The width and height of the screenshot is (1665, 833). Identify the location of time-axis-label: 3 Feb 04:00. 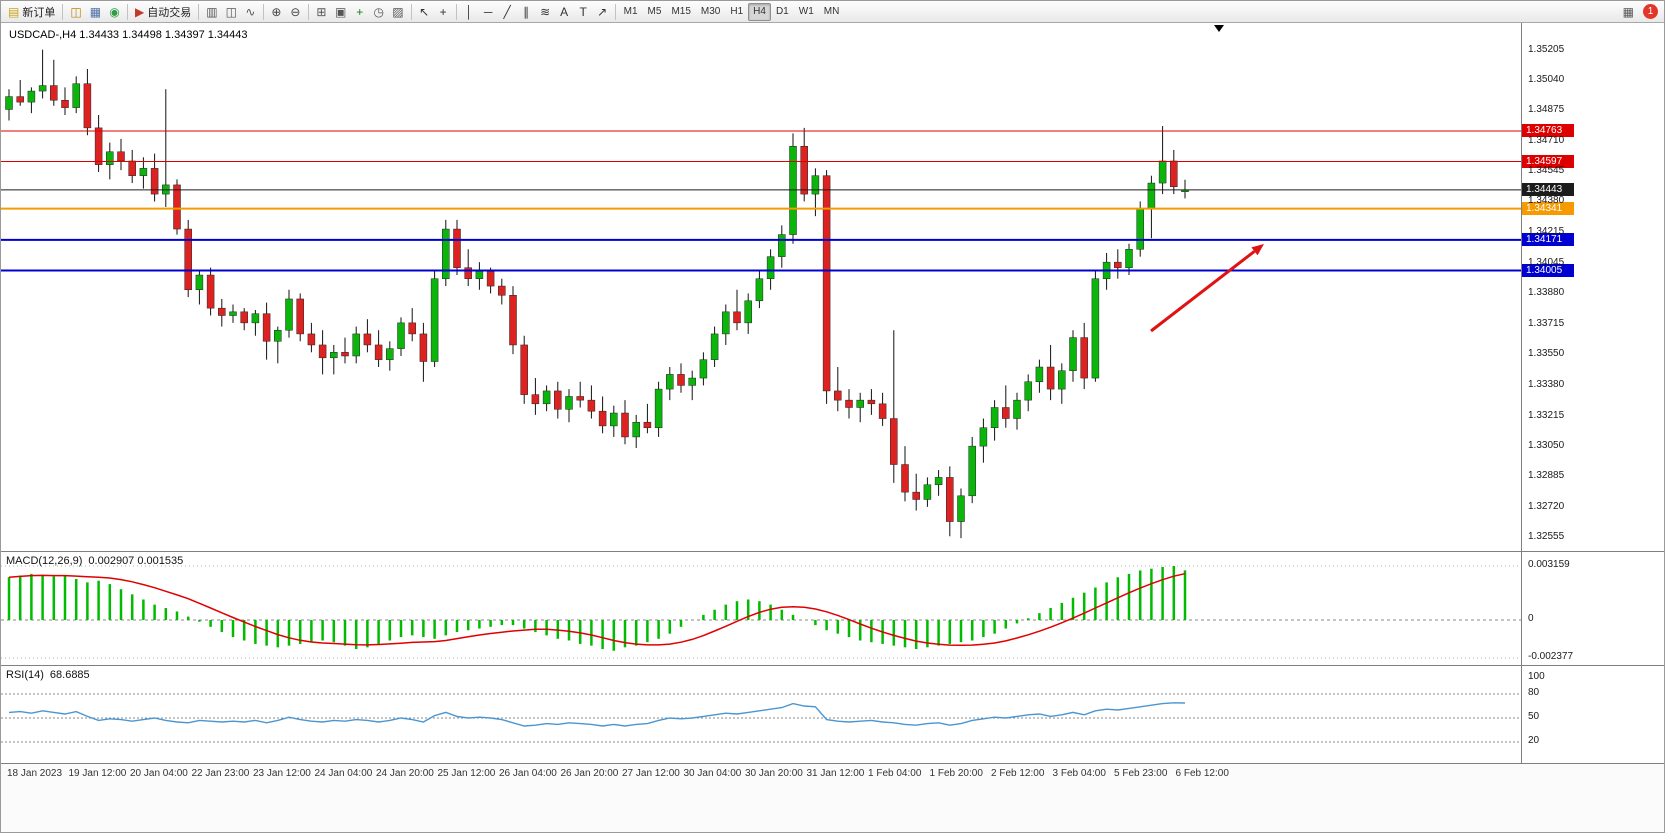
(1079, 773).